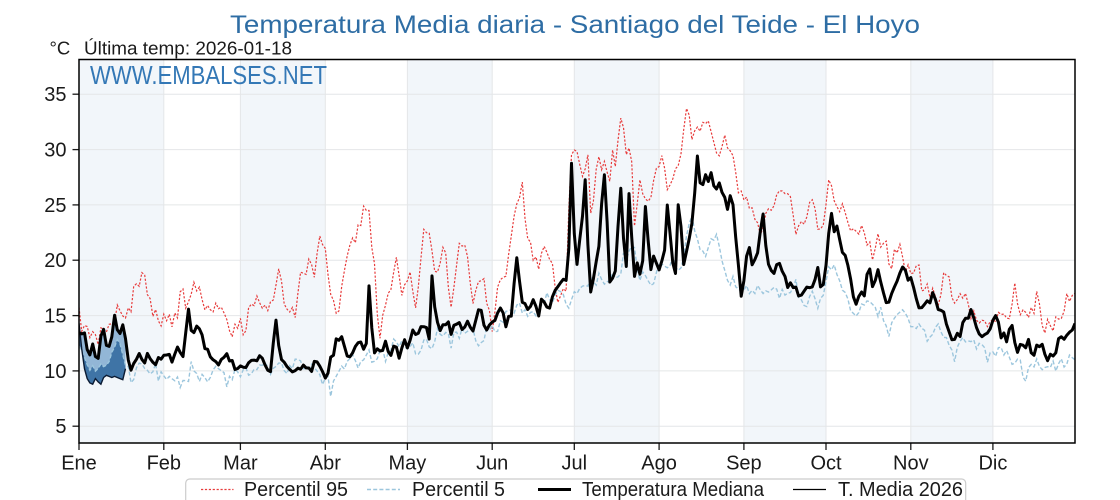 This screenshot has height=500, width=1120. I want to click on svg-text: 35, so click(55, 95).